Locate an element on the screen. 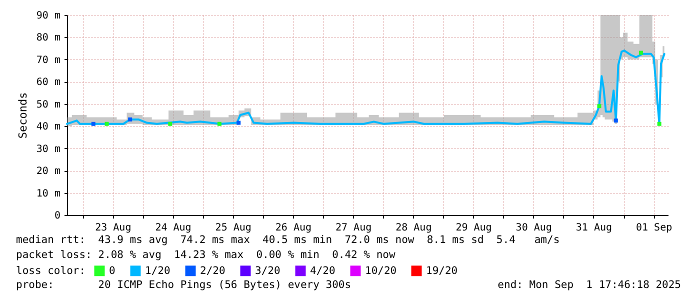  y-tick-label: 50 m is located at coordinates (48, 104).